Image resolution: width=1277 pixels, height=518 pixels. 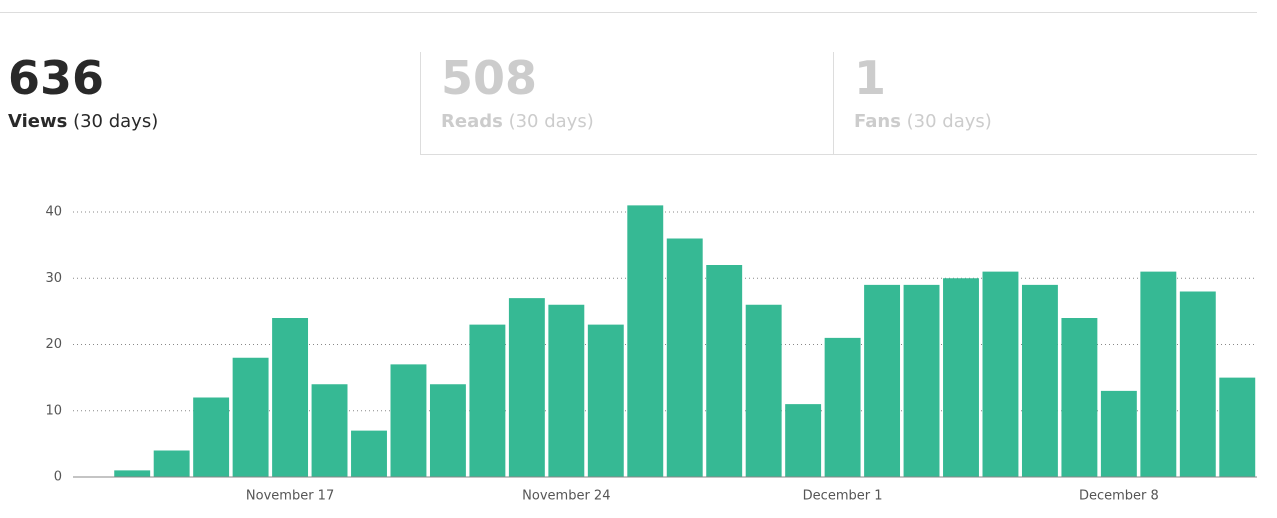 What do you see at coordinates (53, 212) in the screenshot?
I see `y-tick-label: 40` at bounding box center [53, 212].